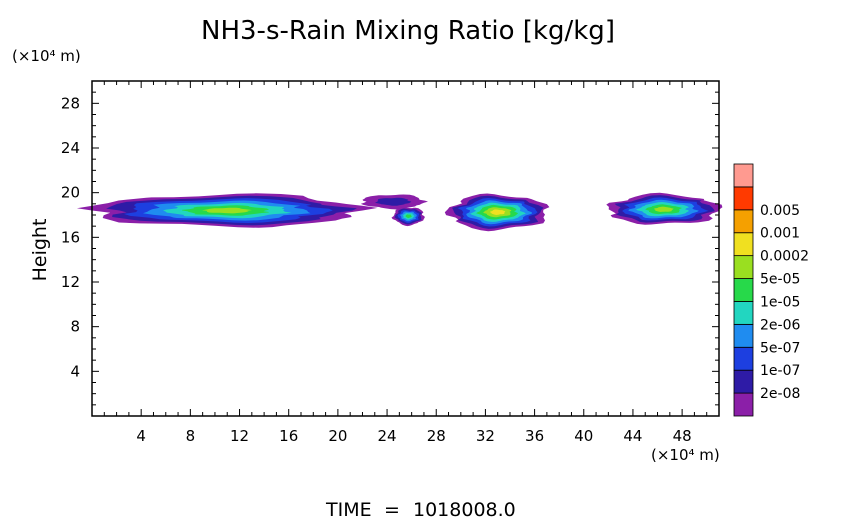  Describe the element at coordinates (141, 436) in the screenshot. I see `x-tick-label: 4` at that location.